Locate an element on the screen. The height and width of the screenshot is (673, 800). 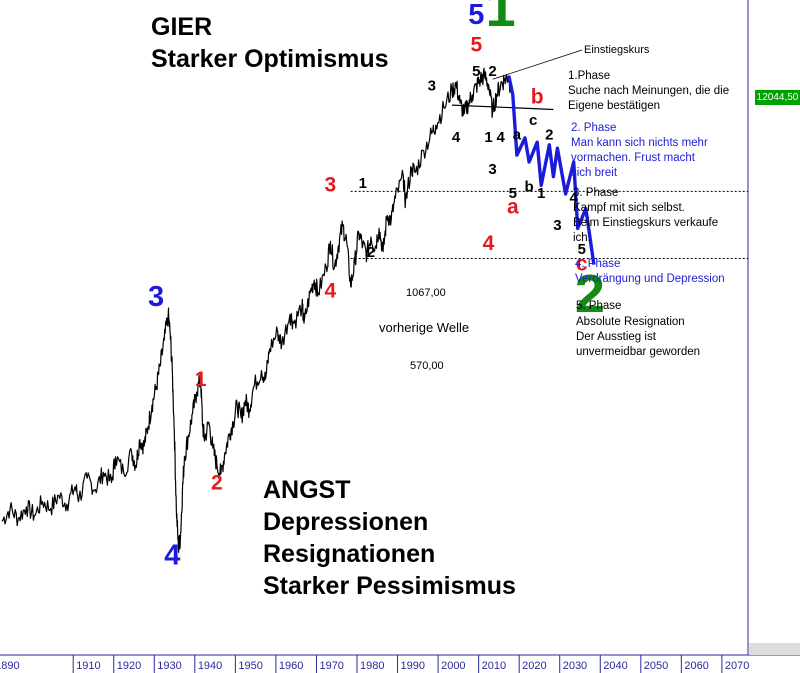
fear-line-resignations: Resignationen is located at coordinates (349, 554).